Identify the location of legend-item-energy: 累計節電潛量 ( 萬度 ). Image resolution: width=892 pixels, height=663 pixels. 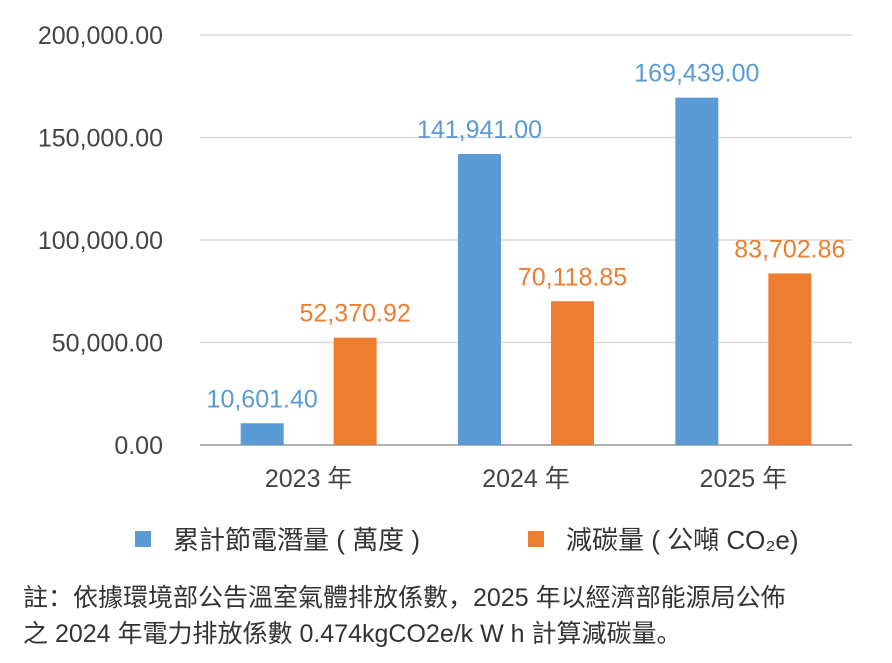
(277, 538).